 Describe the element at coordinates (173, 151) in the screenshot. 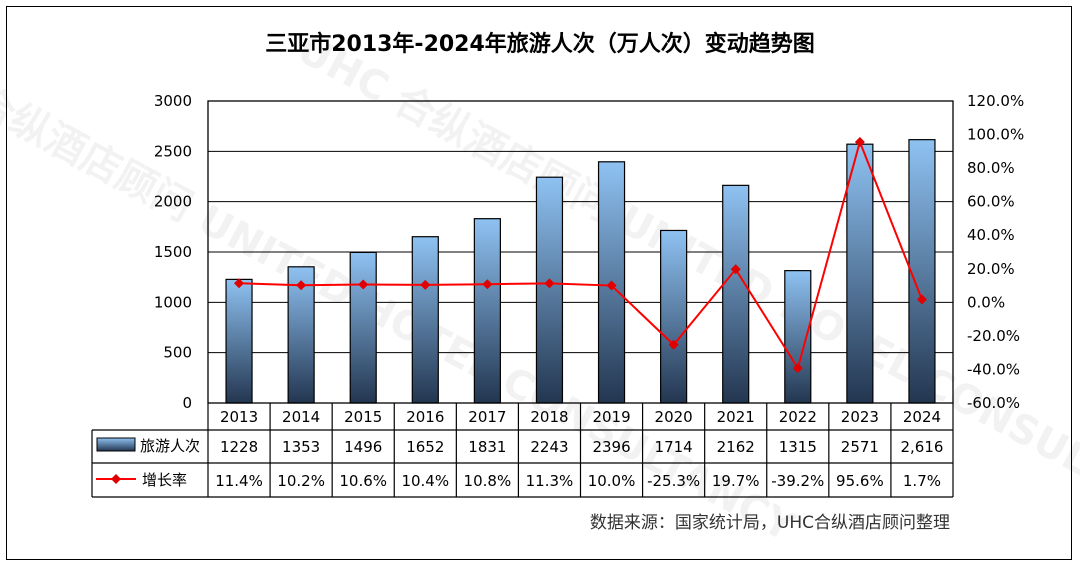

I see `y-left-tick-label: 2500` at that location.